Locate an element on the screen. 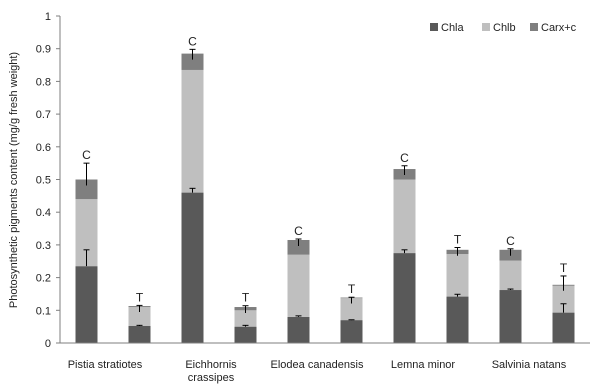  legend-label: Chla is located at coordinates (453, 28).